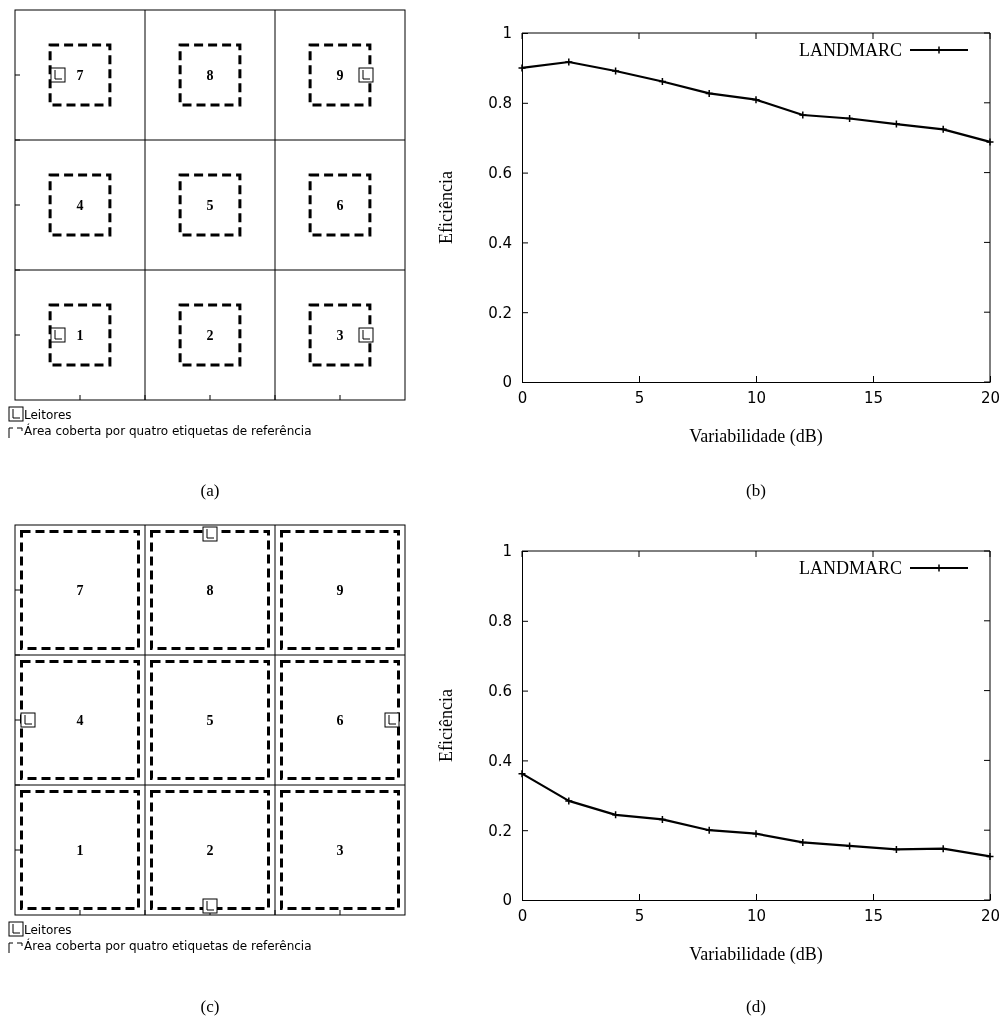 This screenshot has height=1030, width=1007. Describe the element at coordinates (210, 1006) in the screenshot. I see `text: (c)` at that location.